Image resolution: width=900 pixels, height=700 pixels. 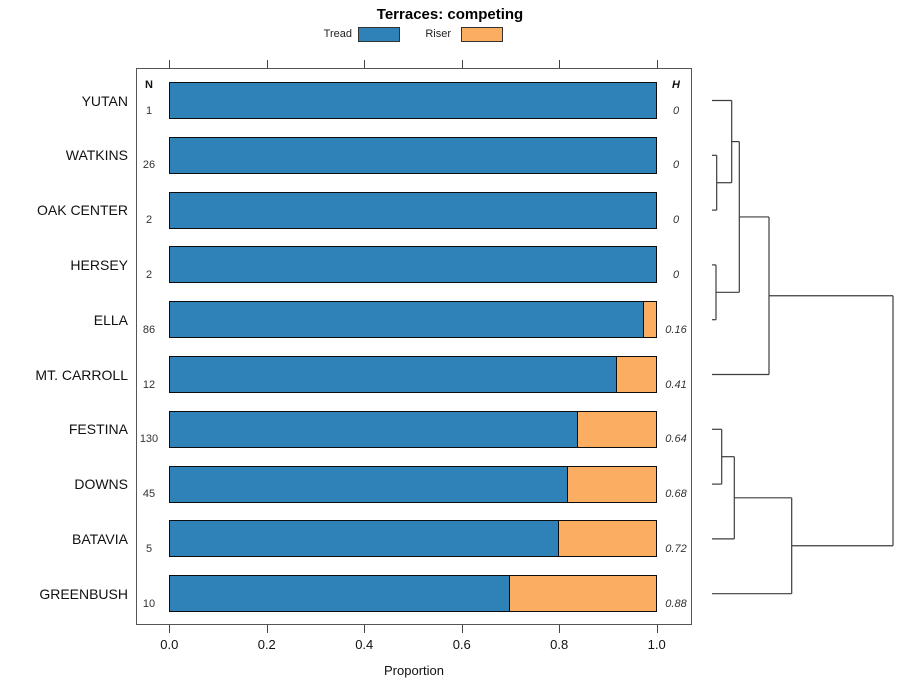 What do you see at coordinates (96, 155) in the screenshot?
I see `row-label: WATKINS` at bounding box center [96, 155].